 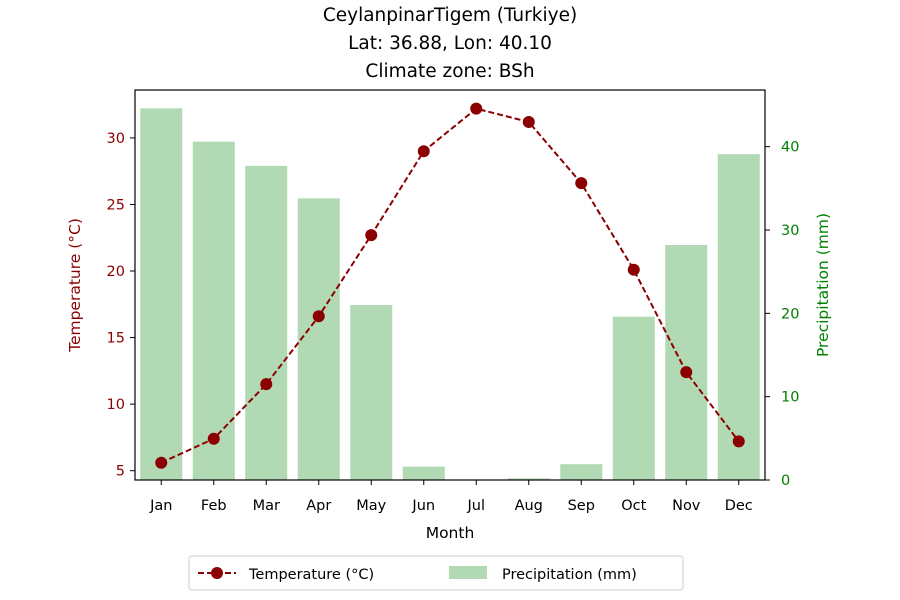 What do you see at coordinates (569, 575) in the screenshot?
I see `legend-precipitation-label: Precipitation (mm)` at bounding box center [569, 575].